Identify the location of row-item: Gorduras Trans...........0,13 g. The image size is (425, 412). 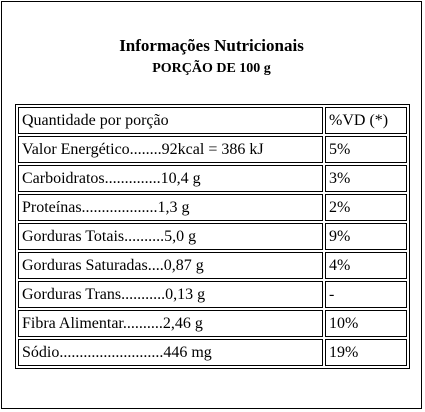
(170, 294).